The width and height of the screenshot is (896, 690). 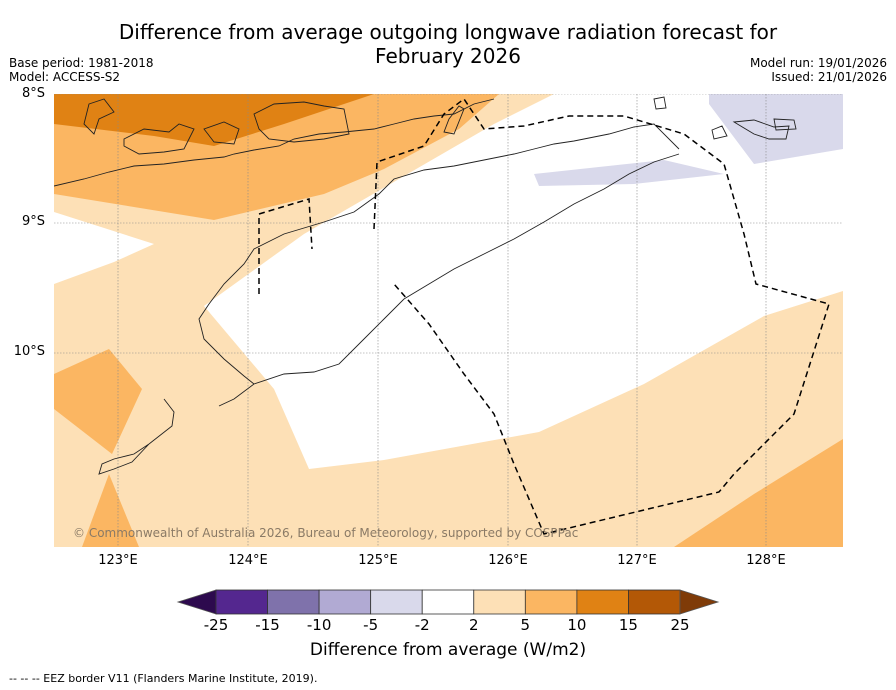 I want to click on colorbar-tick-label: 15, so click(x=628, y=625).